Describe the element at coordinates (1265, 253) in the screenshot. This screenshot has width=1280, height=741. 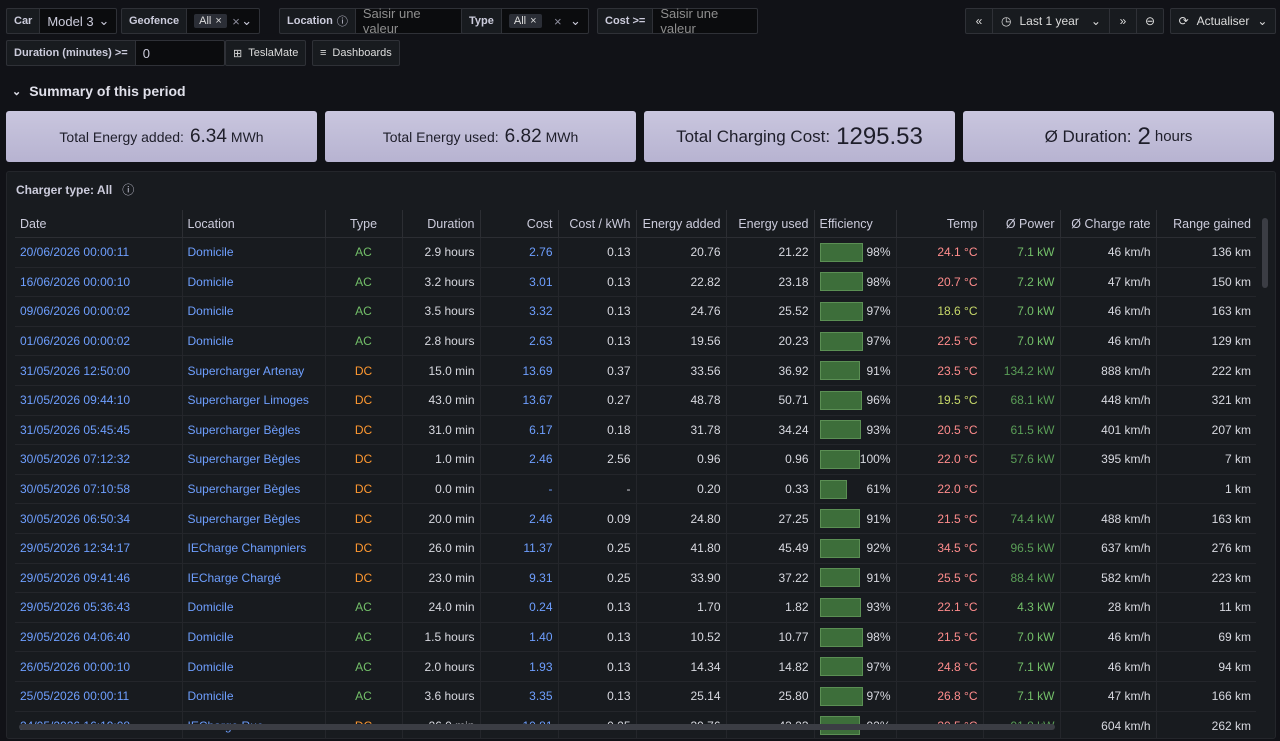
I see `vertical-scrollbar` at that location.